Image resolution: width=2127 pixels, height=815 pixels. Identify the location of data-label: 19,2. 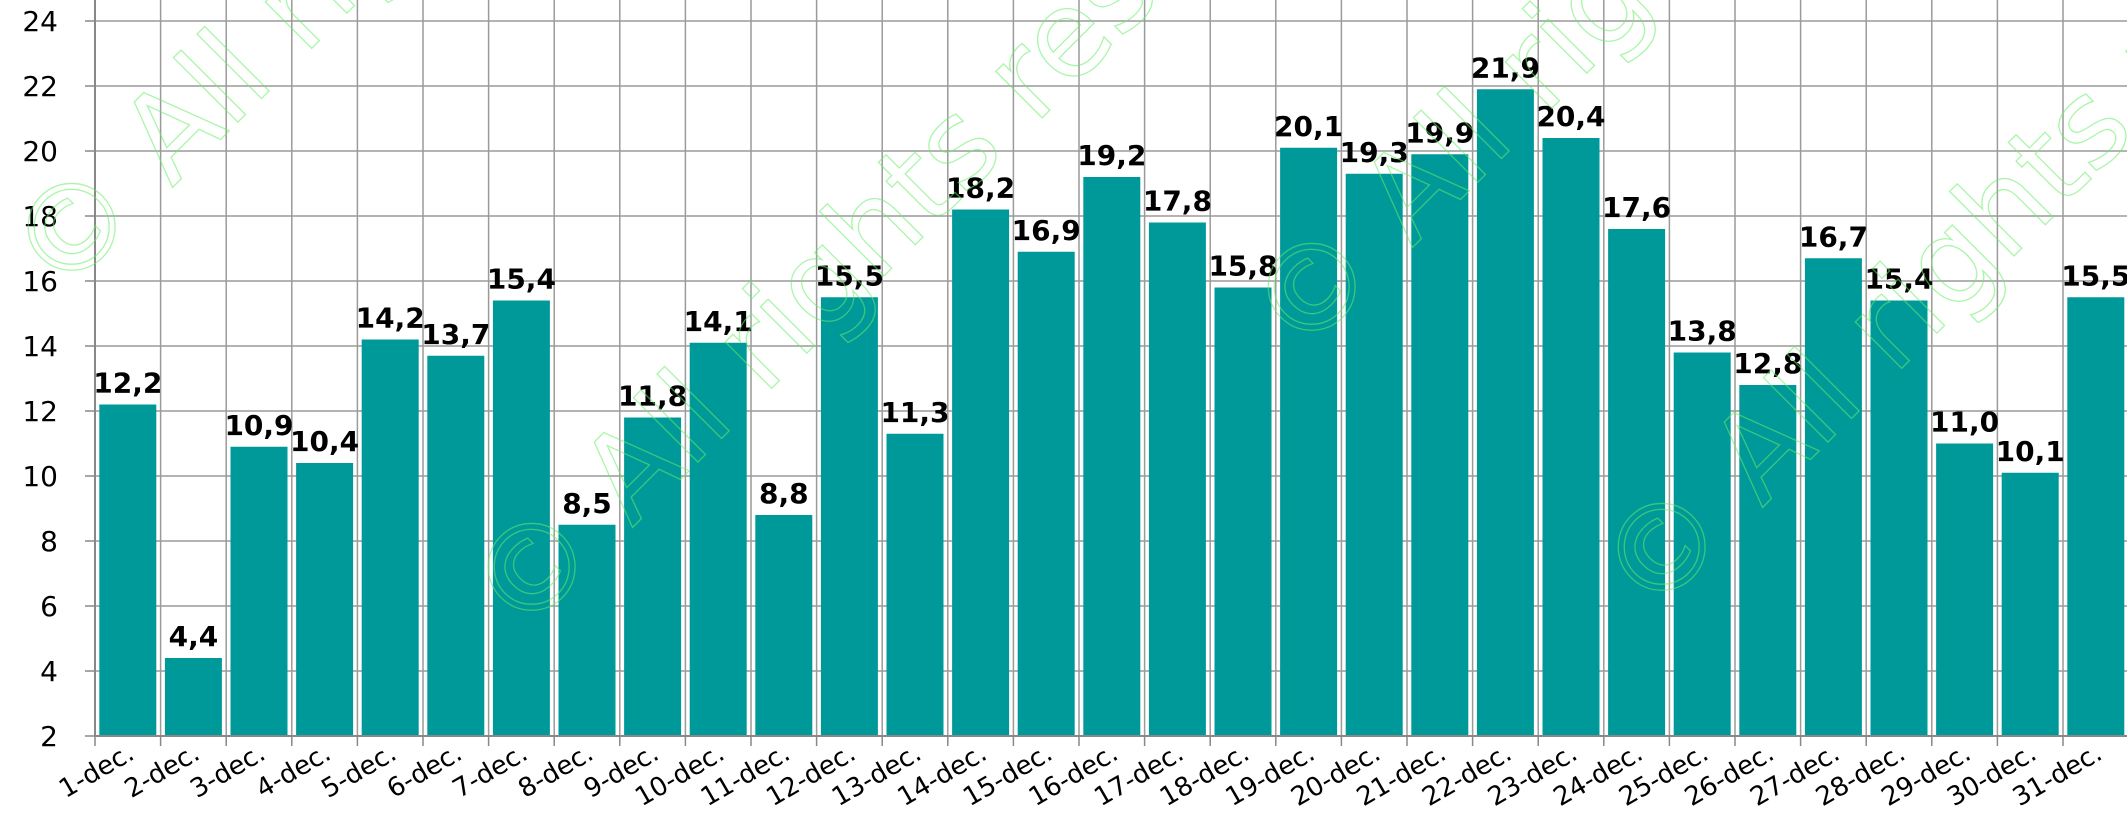
(1111, 155).